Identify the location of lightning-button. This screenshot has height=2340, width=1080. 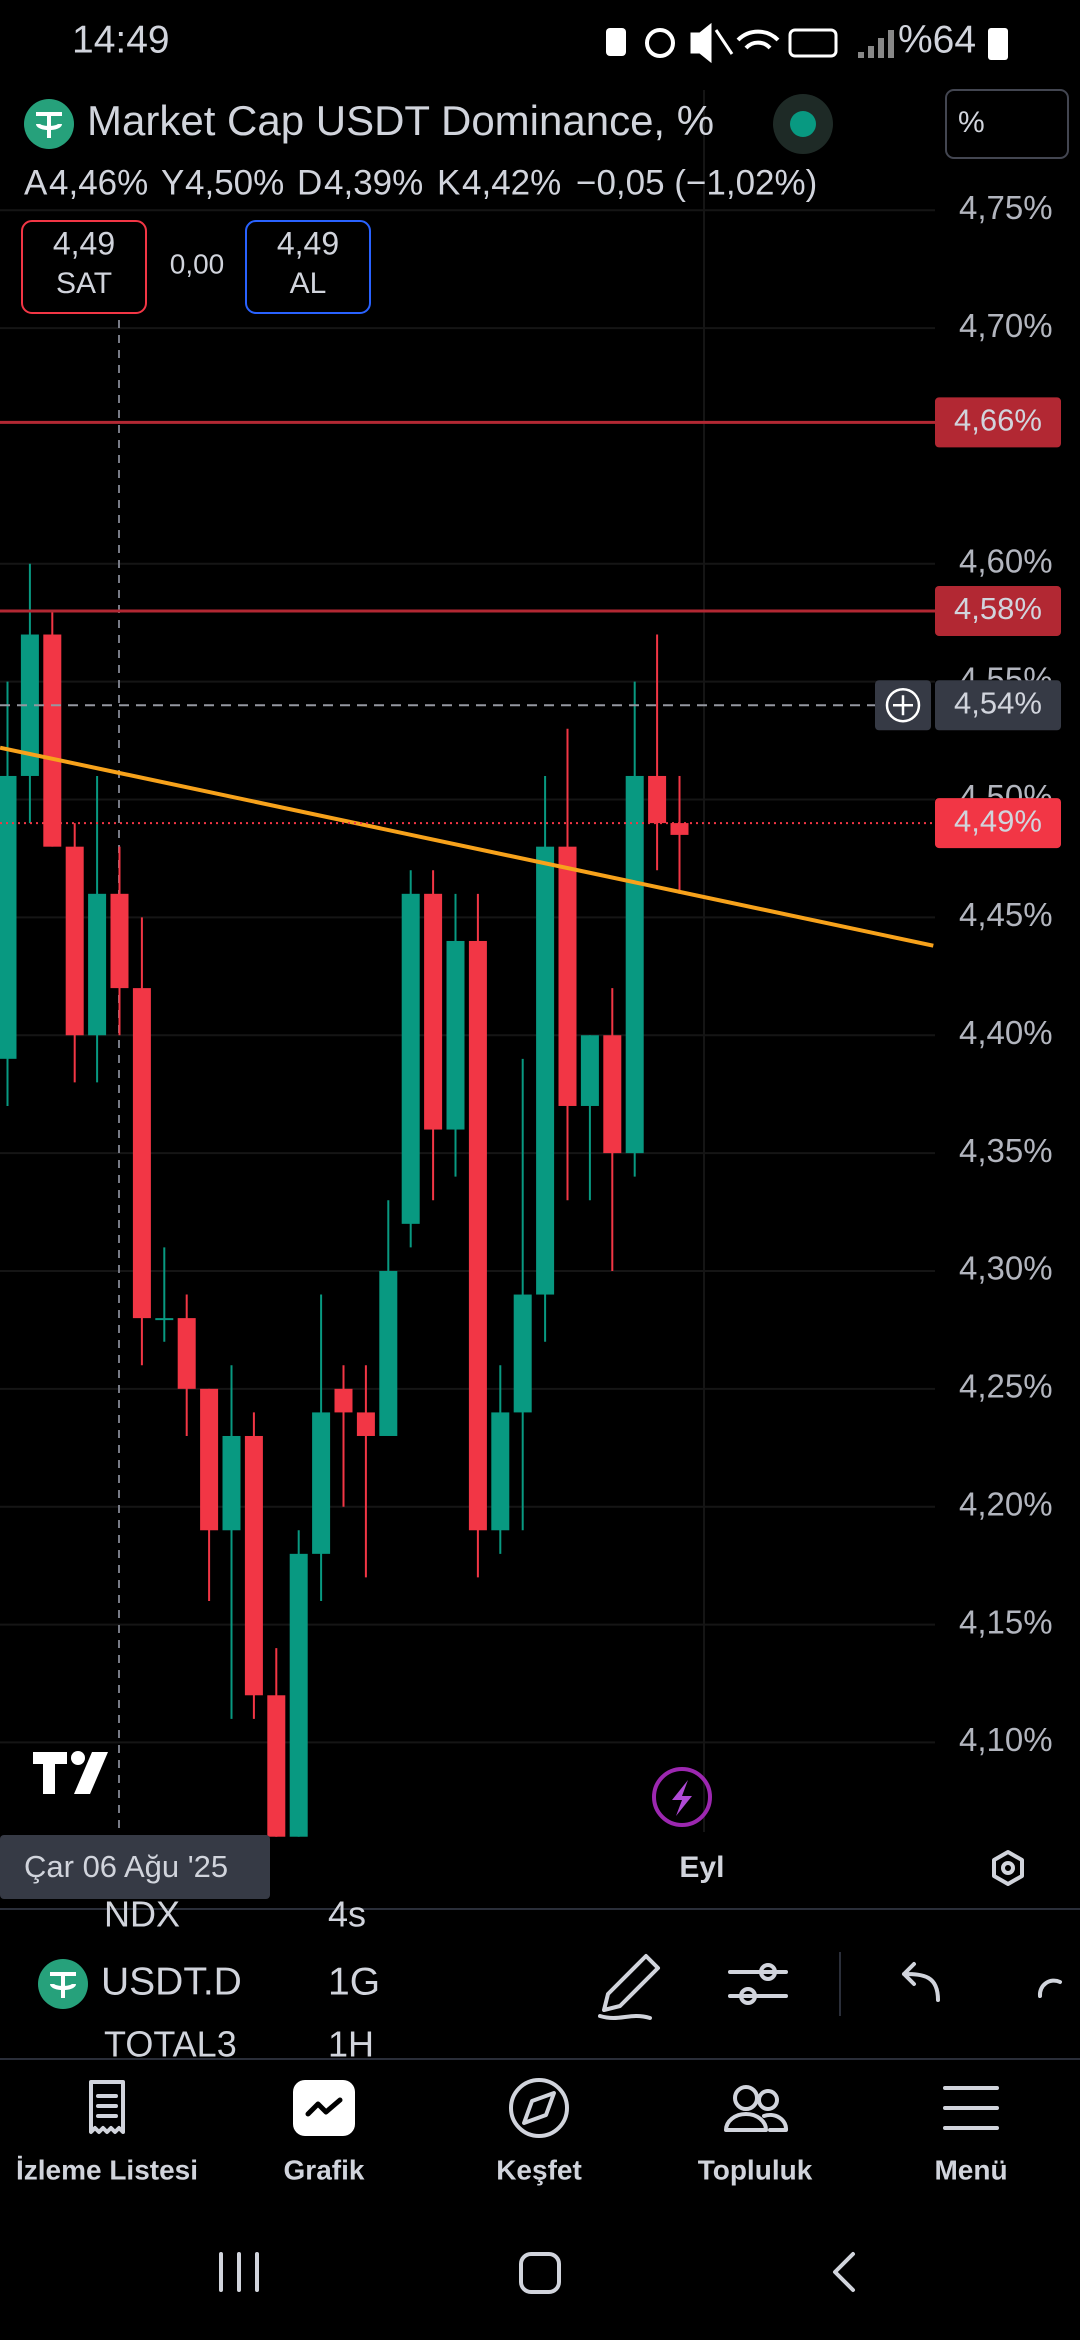
(682, 1797).